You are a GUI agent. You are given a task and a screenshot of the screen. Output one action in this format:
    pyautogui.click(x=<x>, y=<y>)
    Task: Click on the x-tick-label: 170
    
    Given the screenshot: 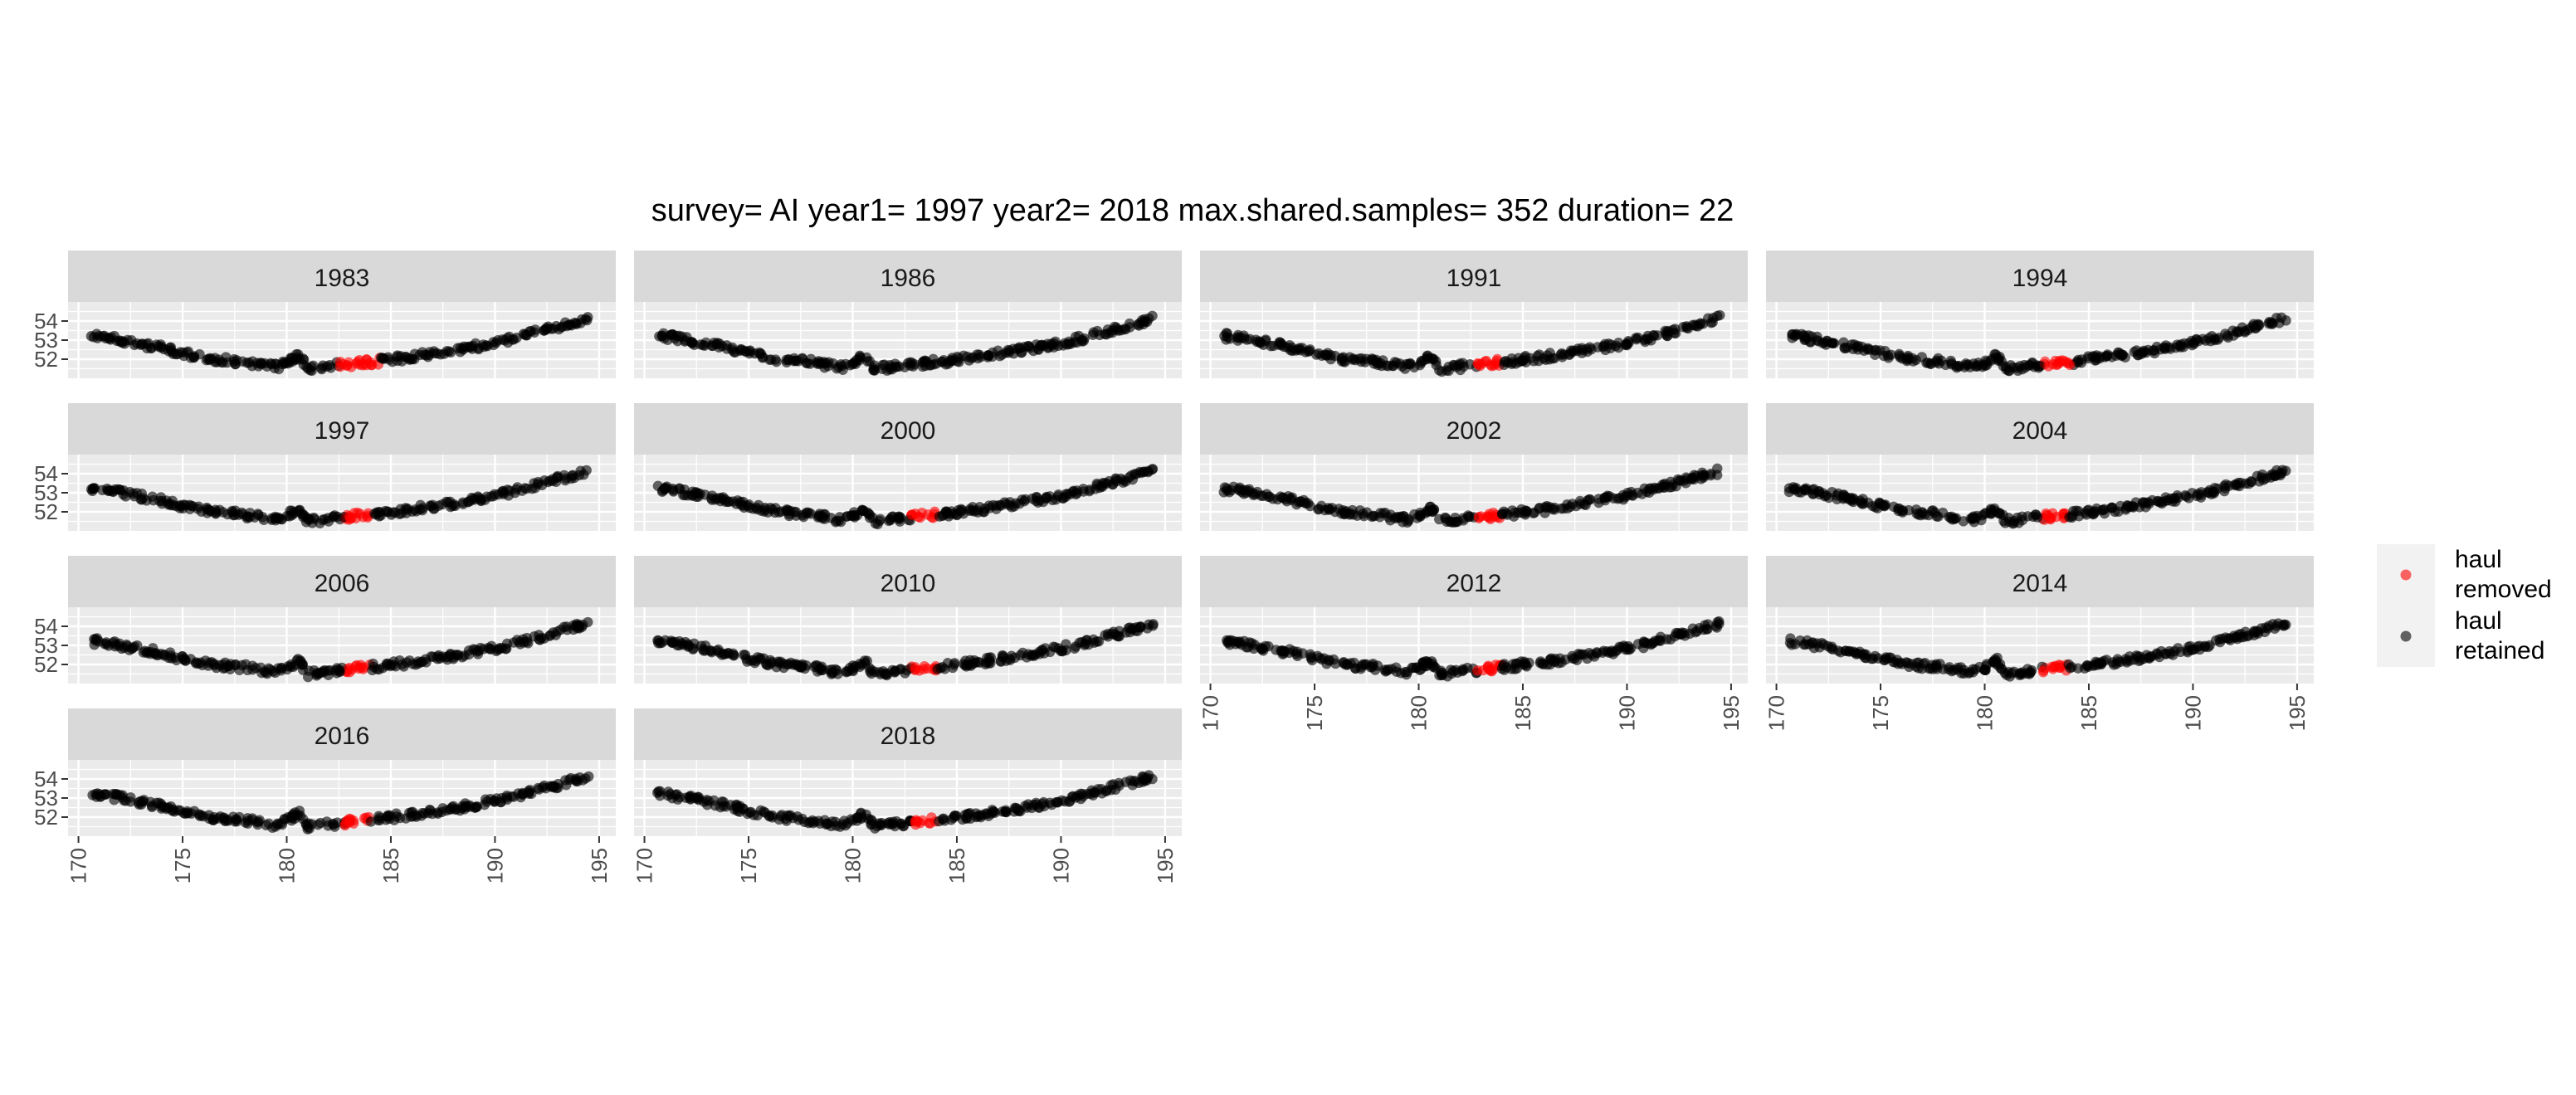 What is the action you would take?
    pyautogui.click(x=1210, y=713)
    